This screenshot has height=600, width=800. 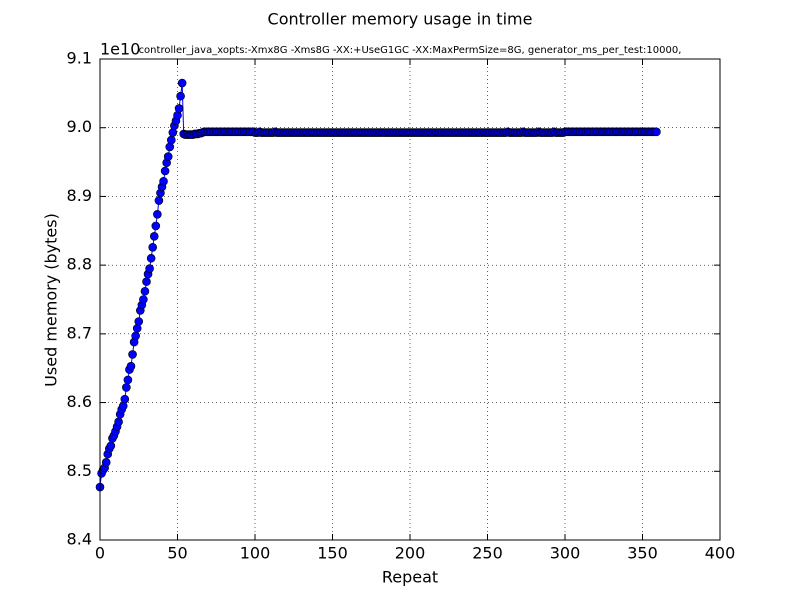 What do you see at coordinates (79, 332) in the screenshot?
I see `y-tick-label: 8.7` at bounding box center [79, 332].